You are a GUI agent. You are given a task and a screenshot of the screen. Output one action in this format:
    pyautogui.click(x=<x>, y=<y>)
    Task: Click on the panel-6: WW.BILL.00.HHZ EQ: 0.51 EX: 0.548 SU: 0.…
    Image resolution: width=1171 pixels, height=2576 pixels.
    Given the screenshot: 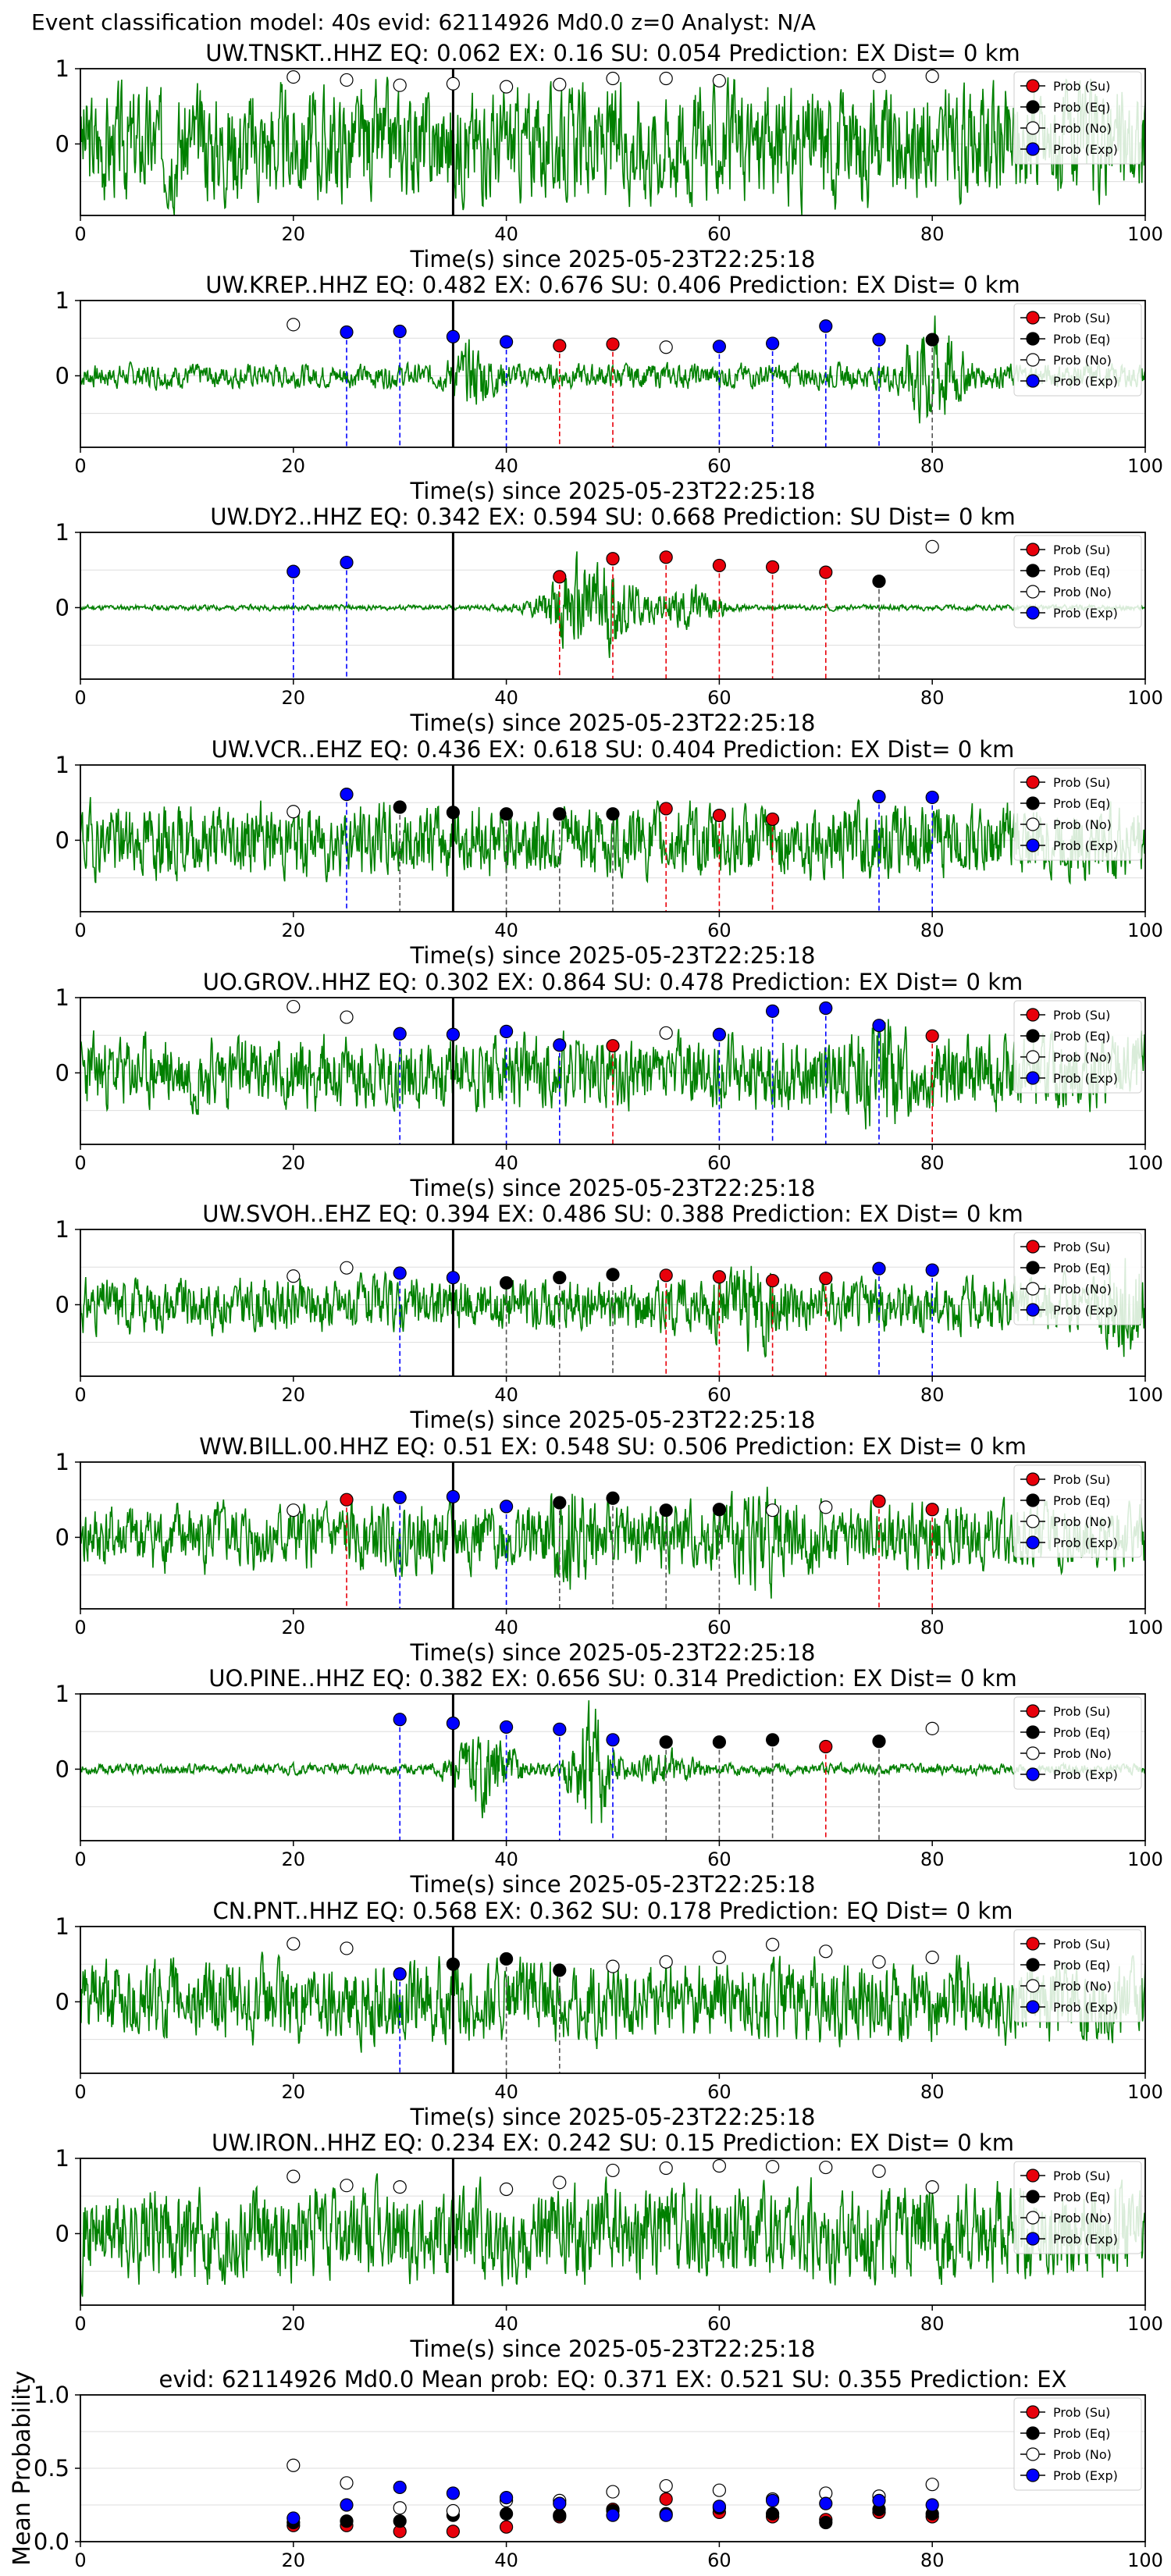 What is the action you would take?
    pyautogui.click(x=609, y=1549)
    